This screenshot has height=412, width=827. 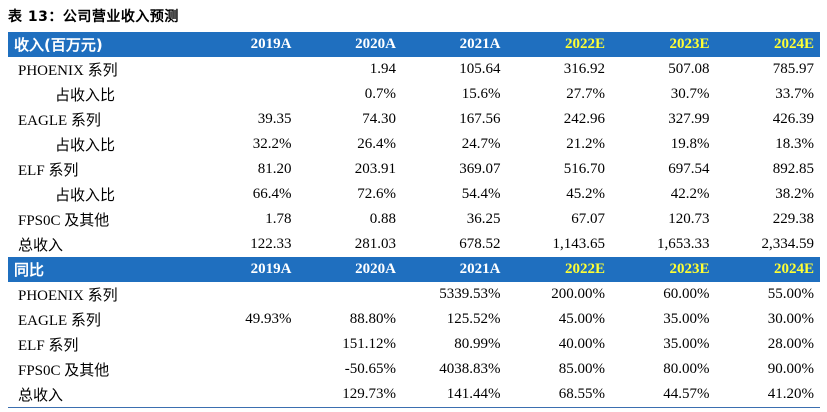 I want to click on table-cell: 5339.53%, so click(x=470, y=294).